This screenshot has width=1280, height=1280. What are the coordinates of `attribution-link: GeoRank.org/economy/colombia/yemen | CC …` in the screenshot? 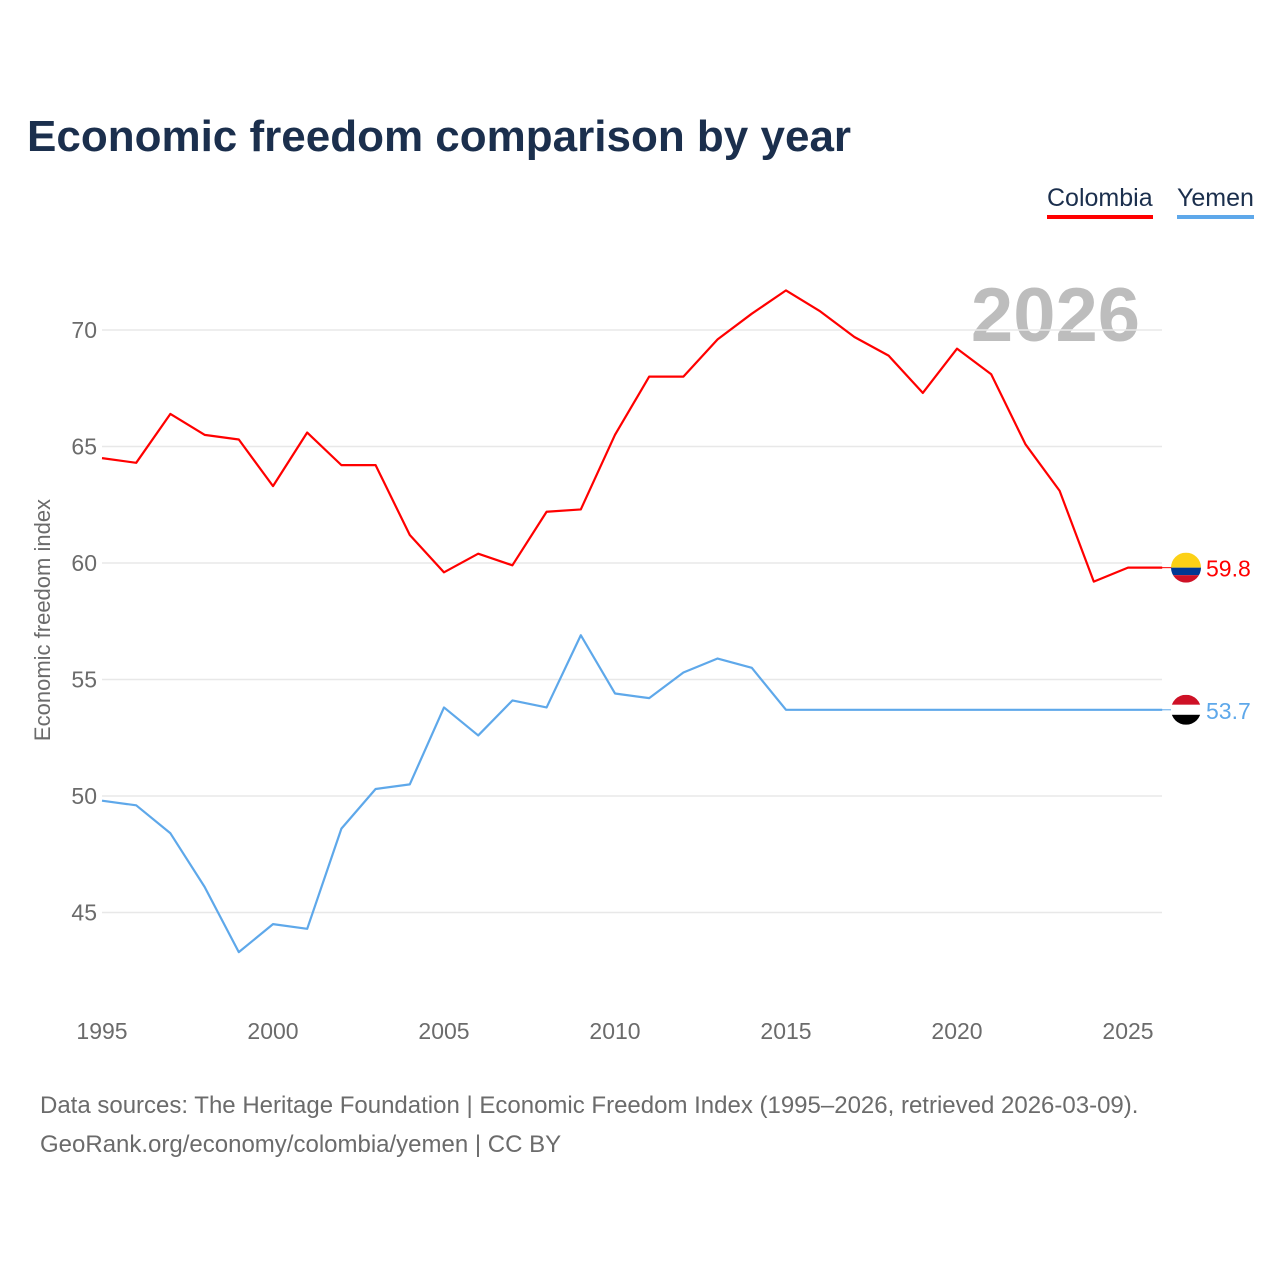 It's located at (301, 1144).